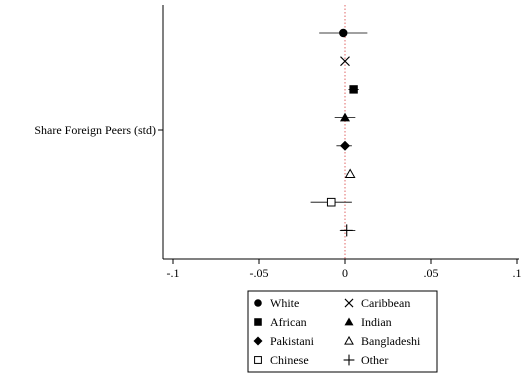 This screenshot has width=524, height=379. What do you see at coordinates (345, 273) in the screenshot?
I see `x-tick-label: 0` at bounding box center [345, 273].